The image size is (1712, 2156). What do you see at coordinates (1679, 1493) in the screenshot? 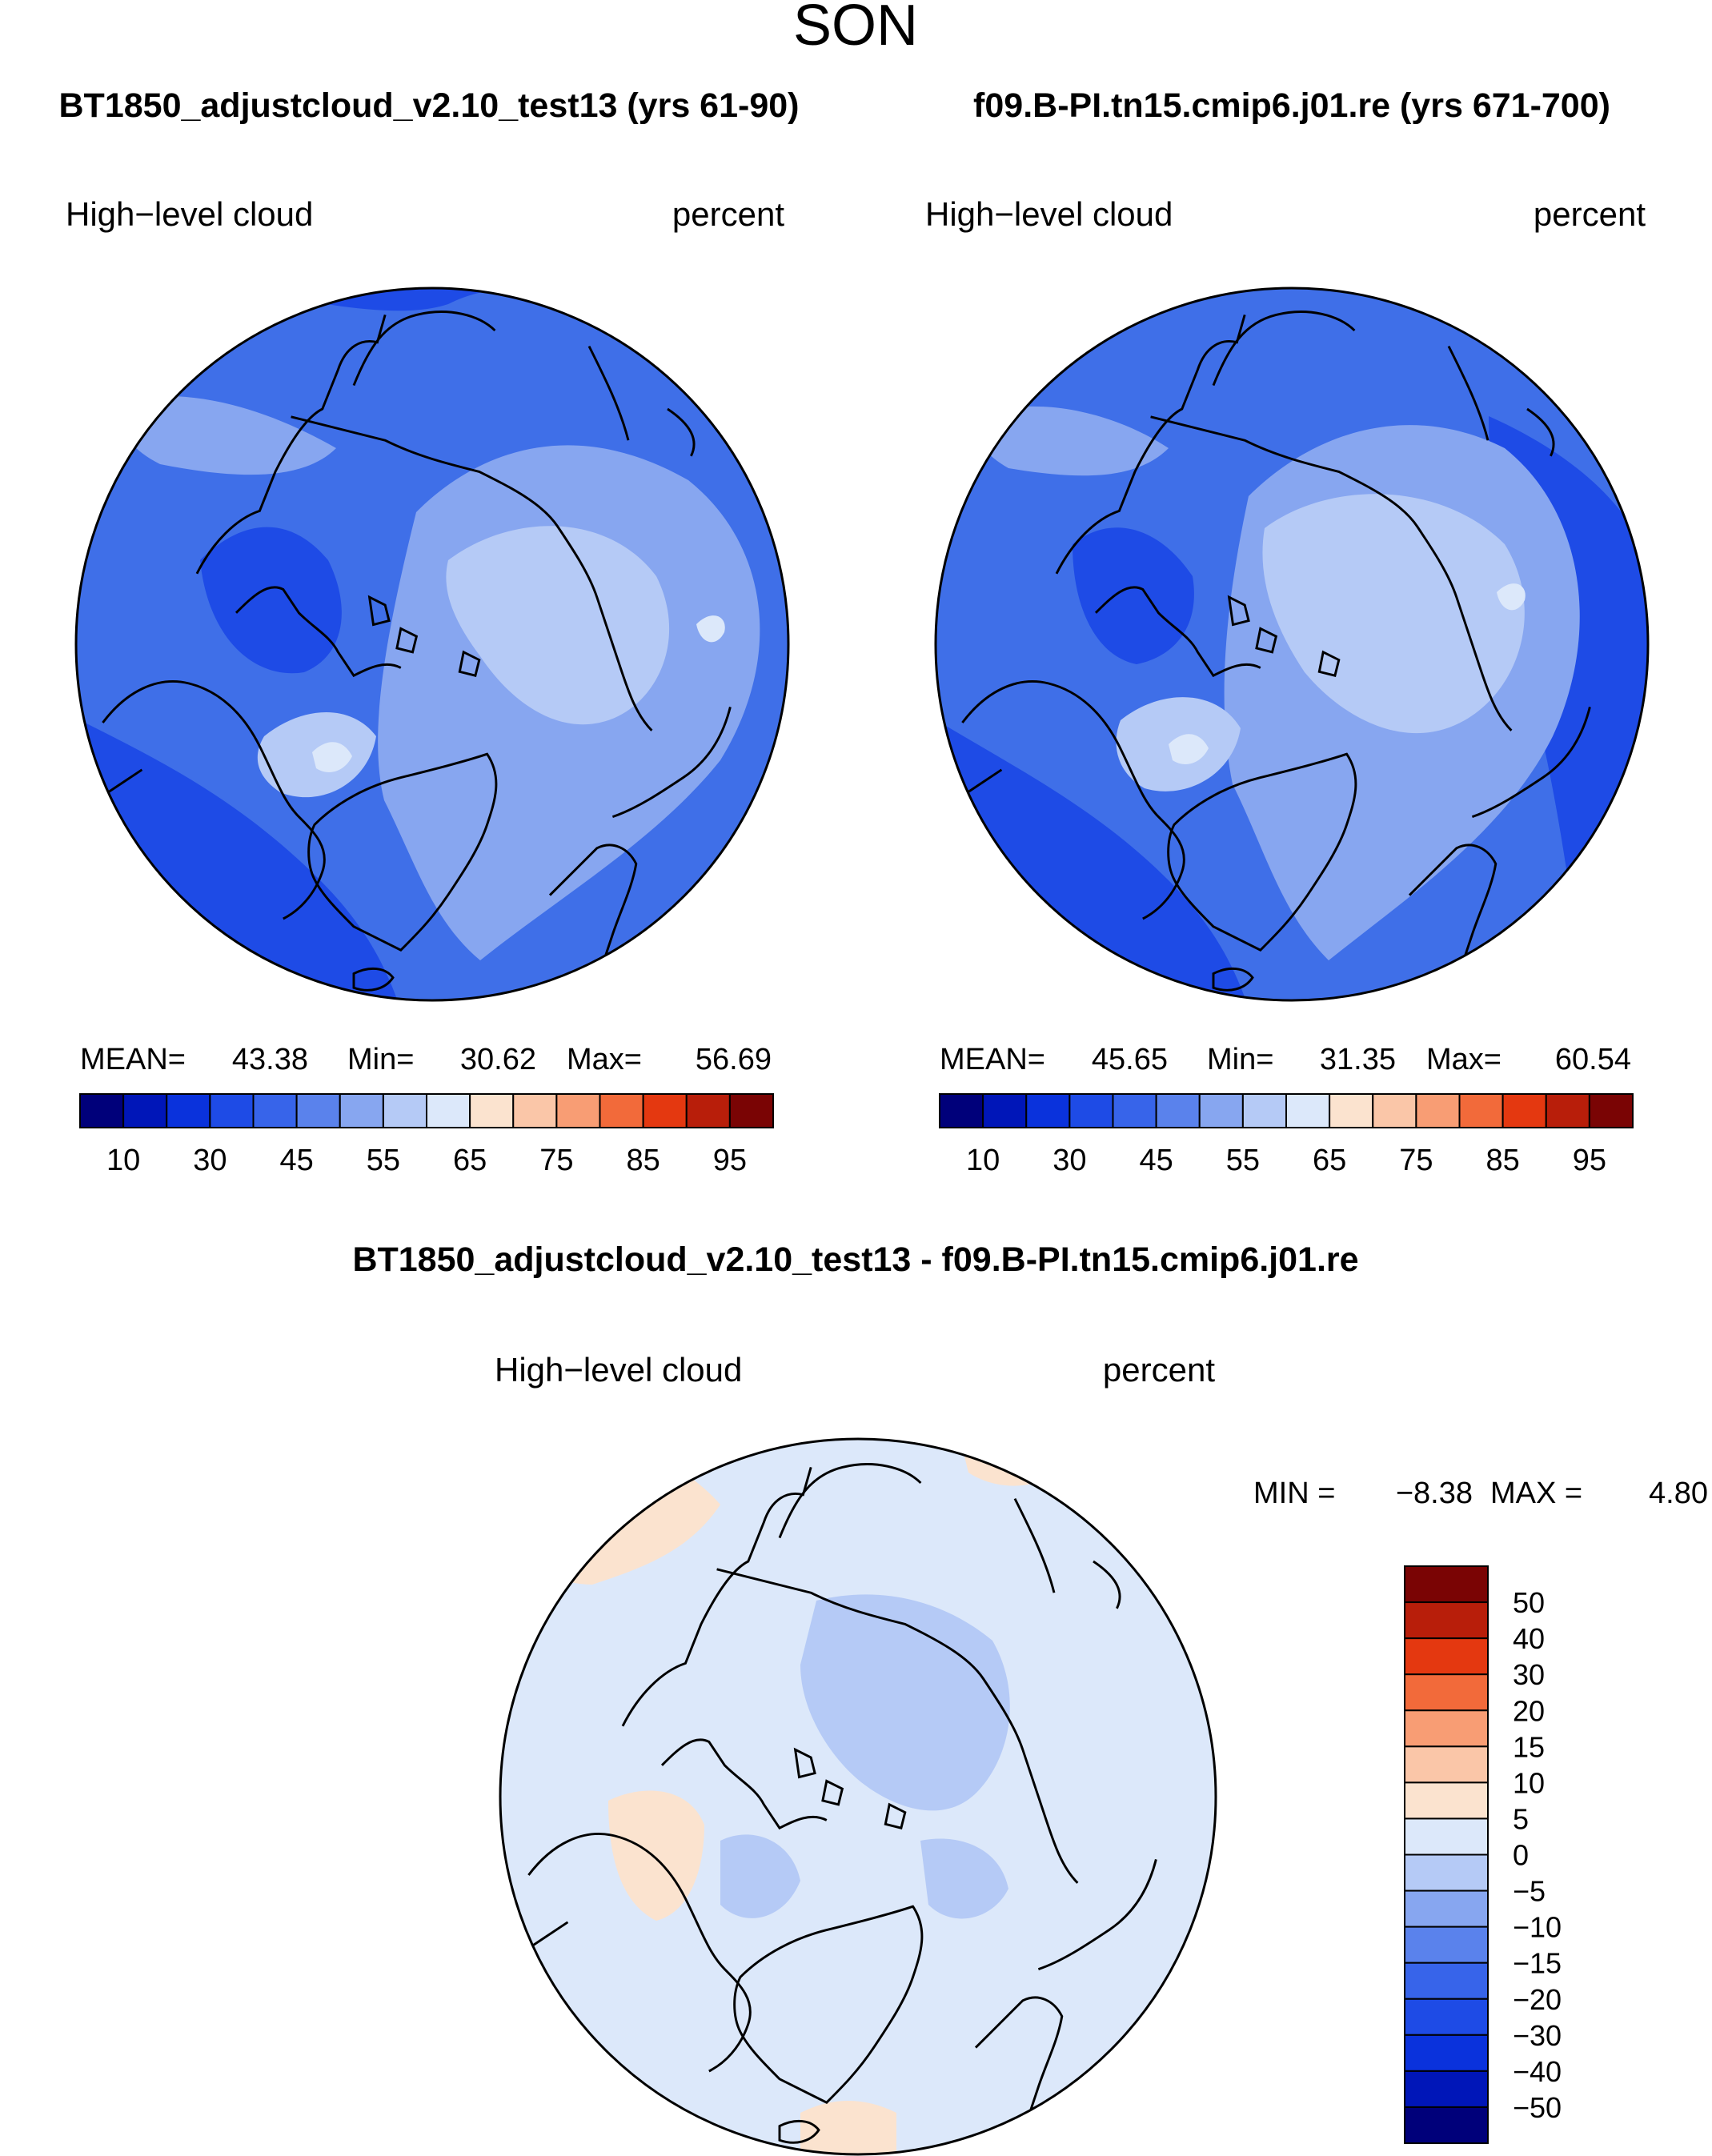
I see `diff-max-value: 4.80` at bounding box center [1679, 1493].